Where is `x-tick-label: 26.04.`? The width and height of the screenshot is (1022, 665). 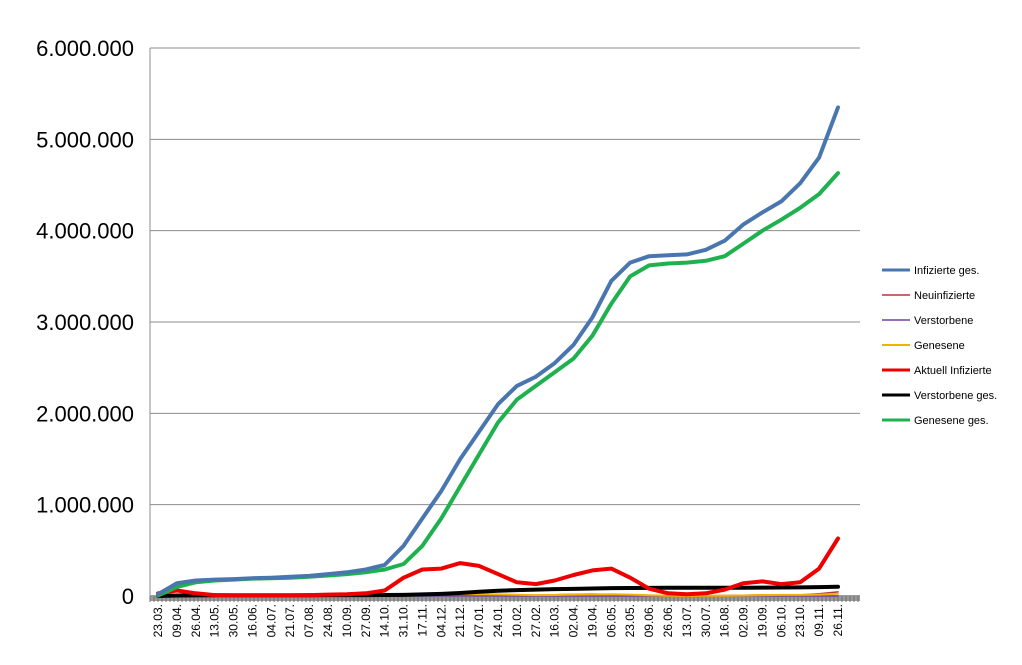
x-tick-label: 26.04. is located at coordinates (196, 620).